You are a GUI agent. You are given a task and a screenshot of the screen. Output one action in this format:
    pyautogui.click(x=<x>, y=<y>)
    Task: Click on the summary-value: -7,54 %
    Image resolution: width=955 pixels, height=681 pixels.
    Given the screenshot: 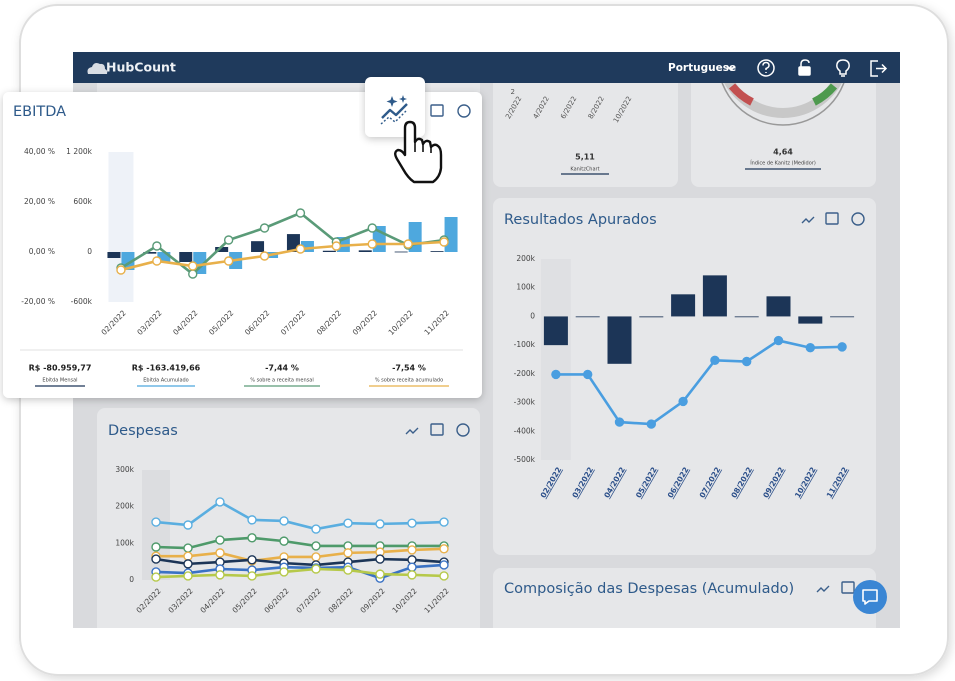 What is the action you would take?
    pyautogui.click(x=409, y=368)
    